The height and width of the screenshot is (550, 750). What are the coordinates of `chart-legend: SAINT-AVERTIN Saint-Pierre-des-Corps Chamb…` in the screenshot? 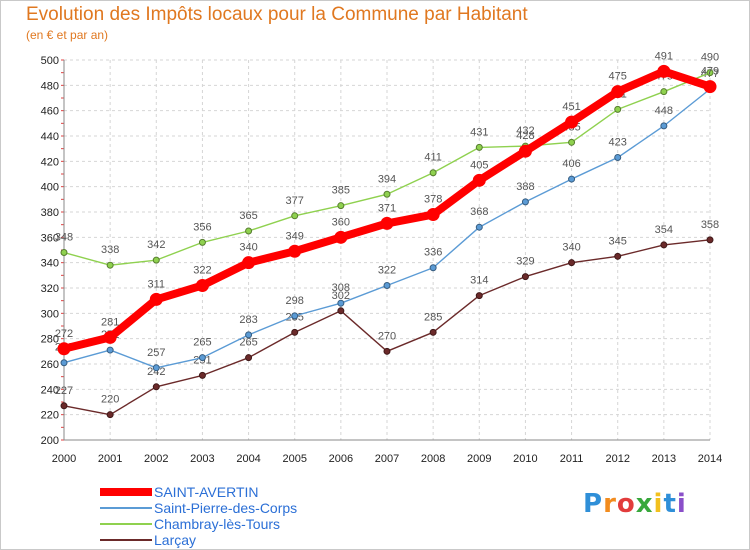 It's located at (198, 516).